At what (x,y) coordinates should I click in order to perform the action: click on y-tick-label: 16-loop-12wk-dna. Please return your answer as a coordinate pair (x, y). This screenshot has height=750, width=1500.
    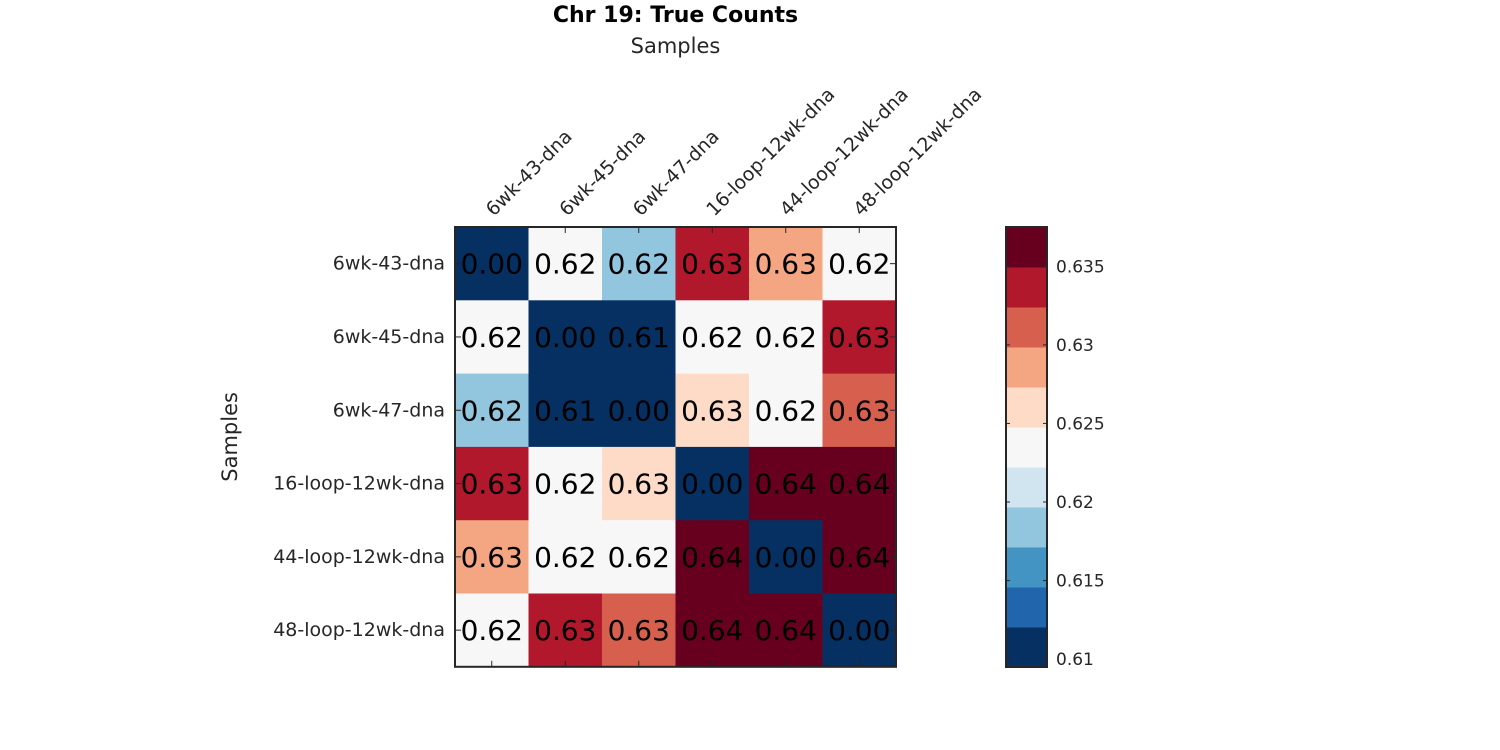
    Looking at the image, I should click on (359, 484).